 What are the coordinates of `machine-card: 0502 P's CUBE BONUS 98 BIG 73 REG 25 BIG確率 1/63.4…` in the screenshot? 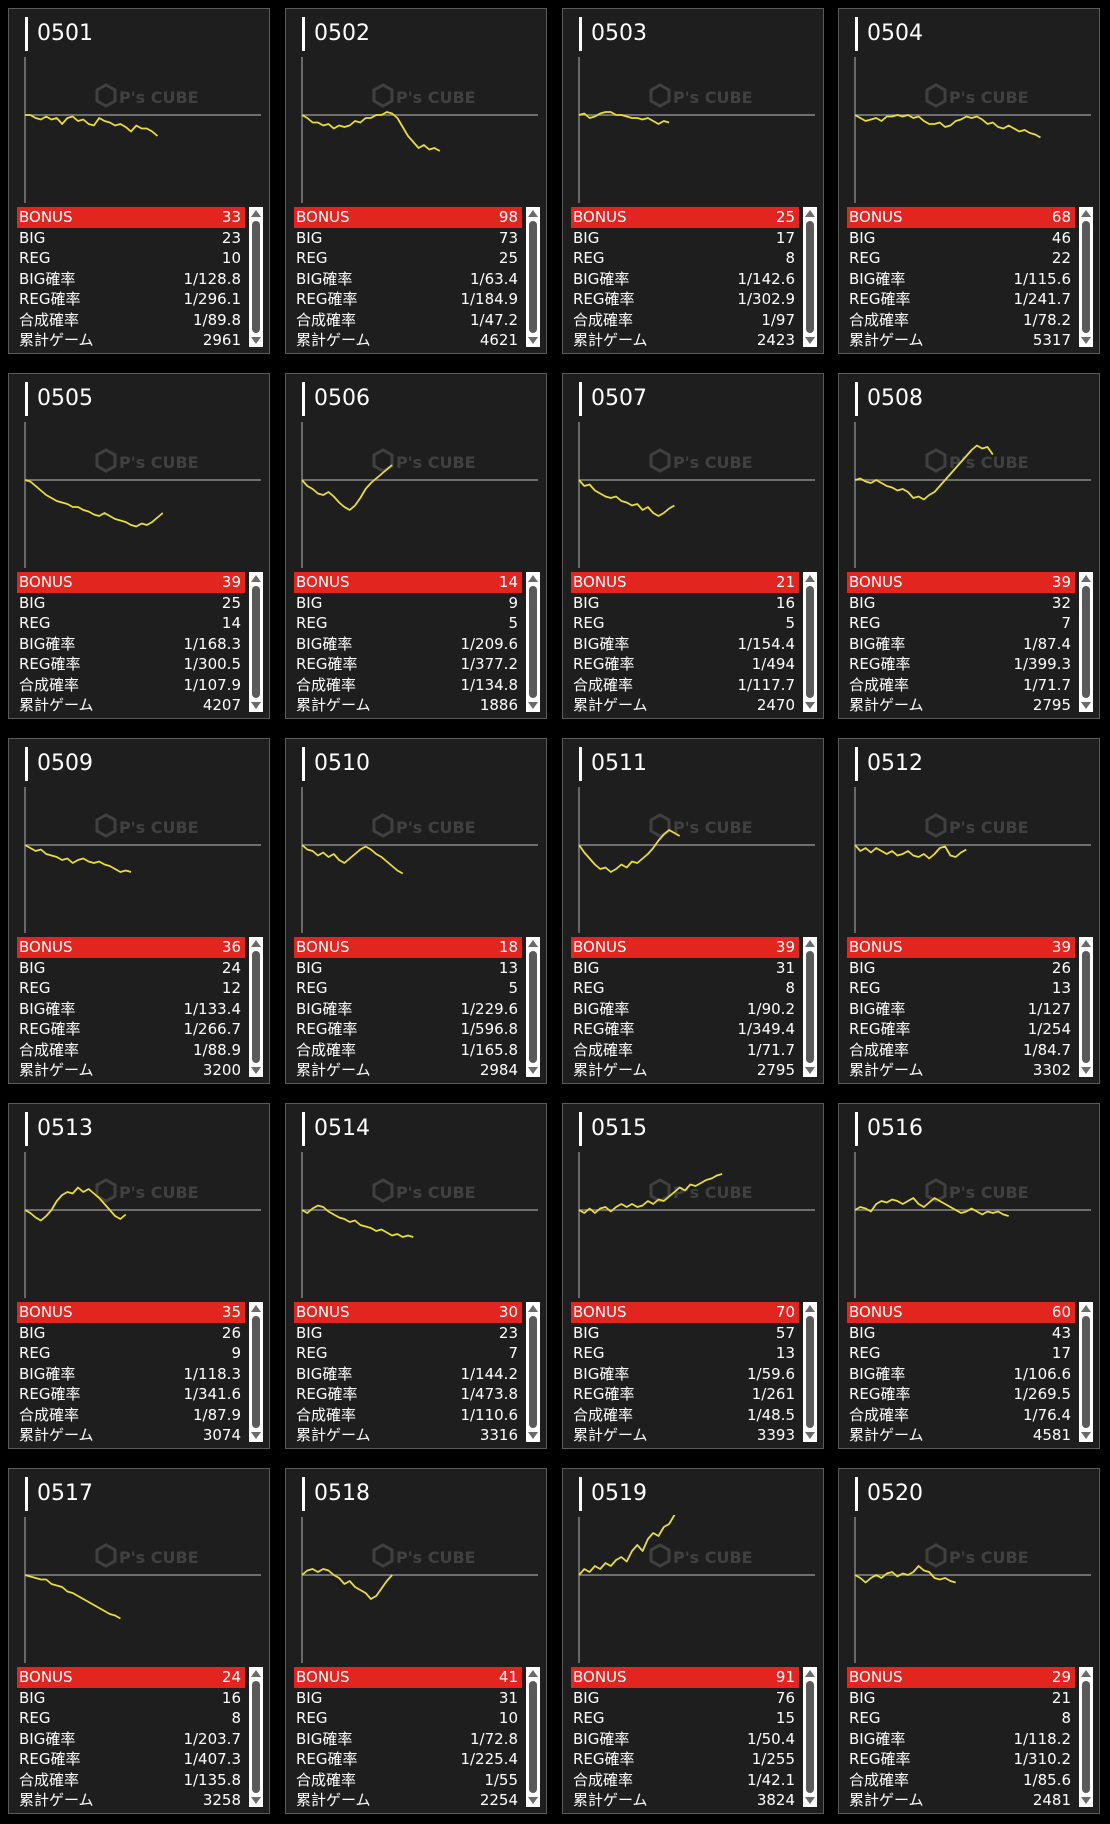 It's located at (416, 181).